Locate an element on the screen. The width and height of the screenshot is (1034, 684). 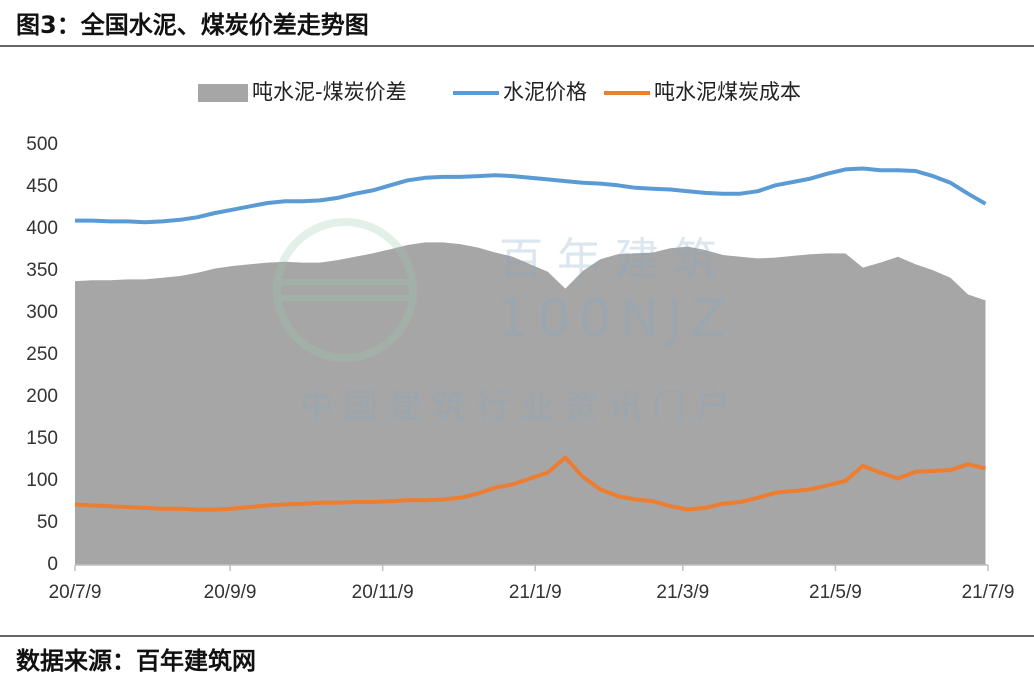
y-tick-label: 150 is located at coordinates (42, 438).